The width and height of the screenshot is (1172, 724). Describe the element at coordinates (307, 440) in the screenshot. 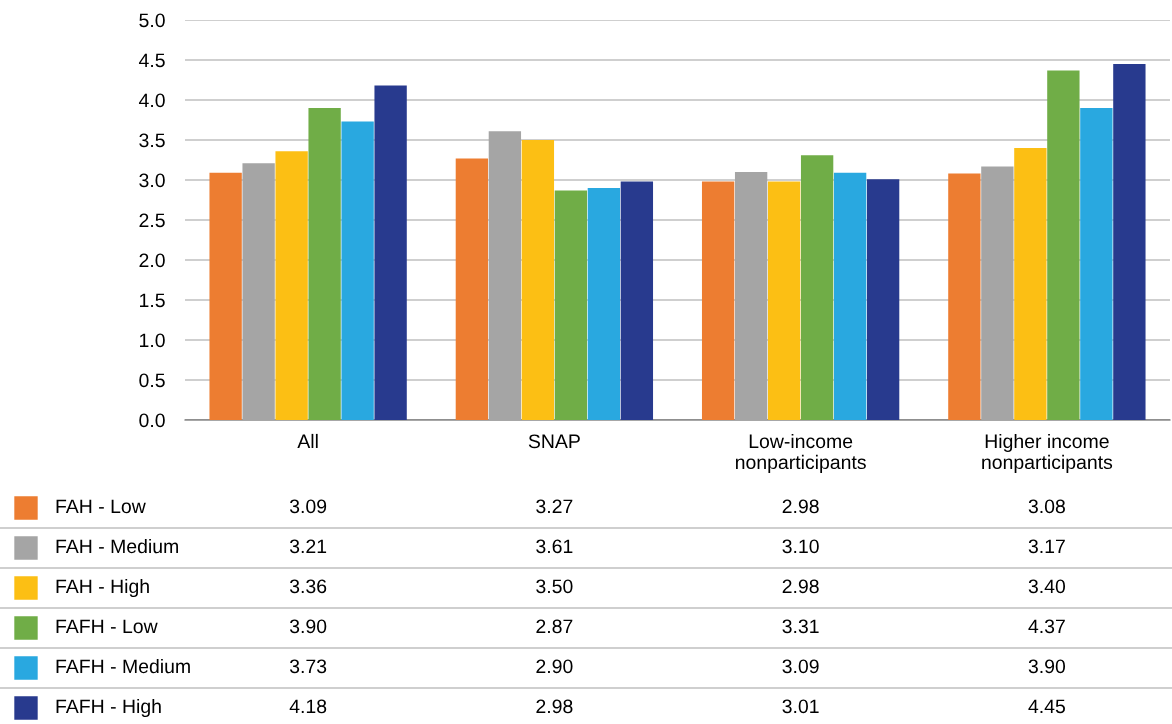

I see `x-tick-label: All` at that location.